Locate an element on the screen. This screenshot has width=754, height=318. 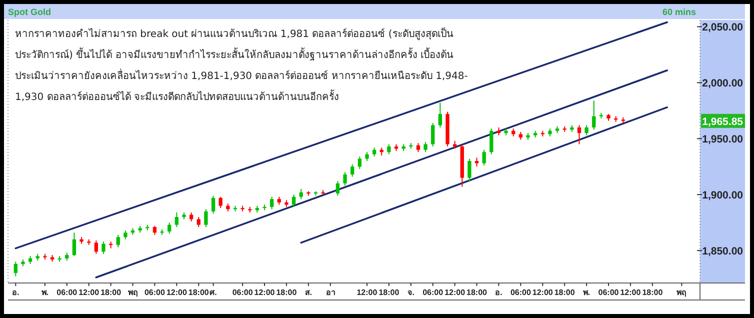
chart-subtitle: 60 mins is located at coordinates (679, 12).